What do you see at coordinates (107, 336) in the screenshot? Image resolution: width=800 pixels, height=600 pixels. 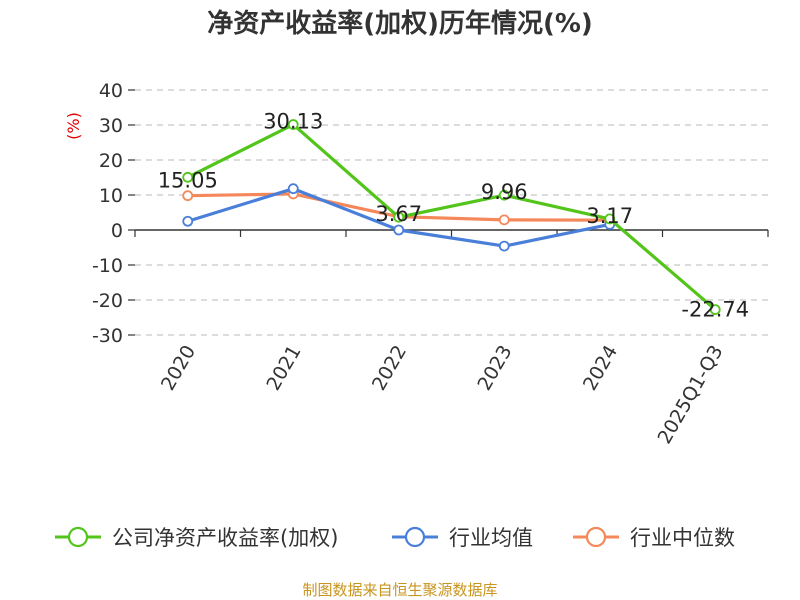 I see `y-tick-label: -30` at bounding box center [107, 336].